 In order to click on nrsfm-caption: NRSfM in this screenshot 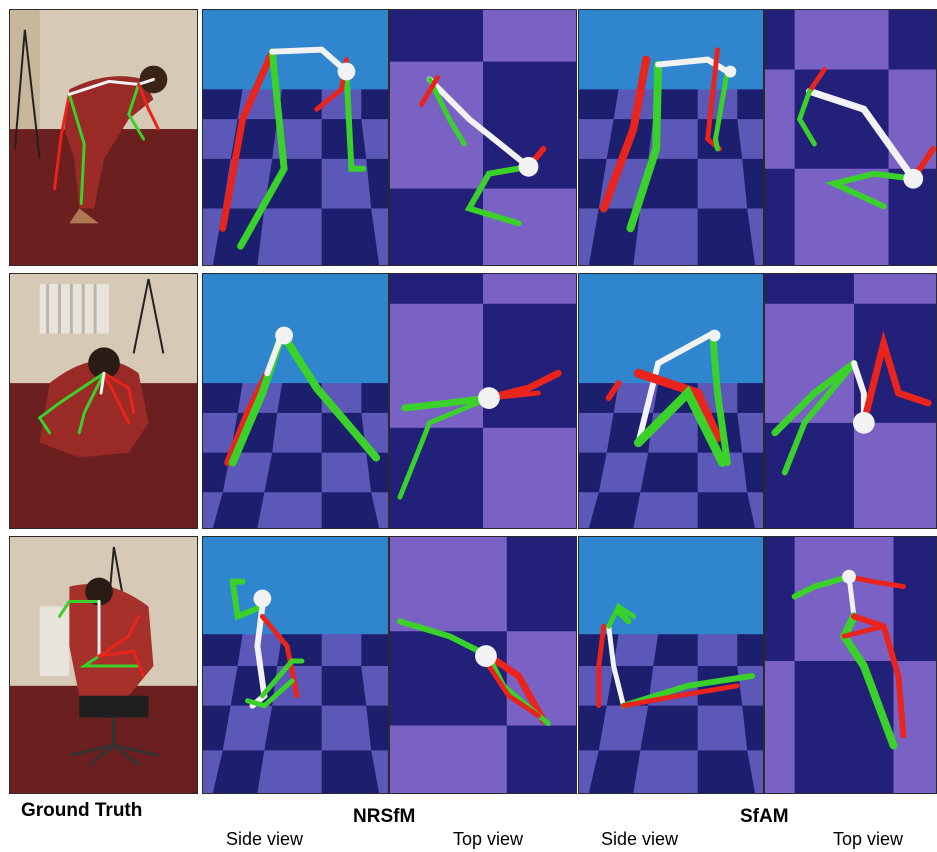, I will do `click(384, 816)`.